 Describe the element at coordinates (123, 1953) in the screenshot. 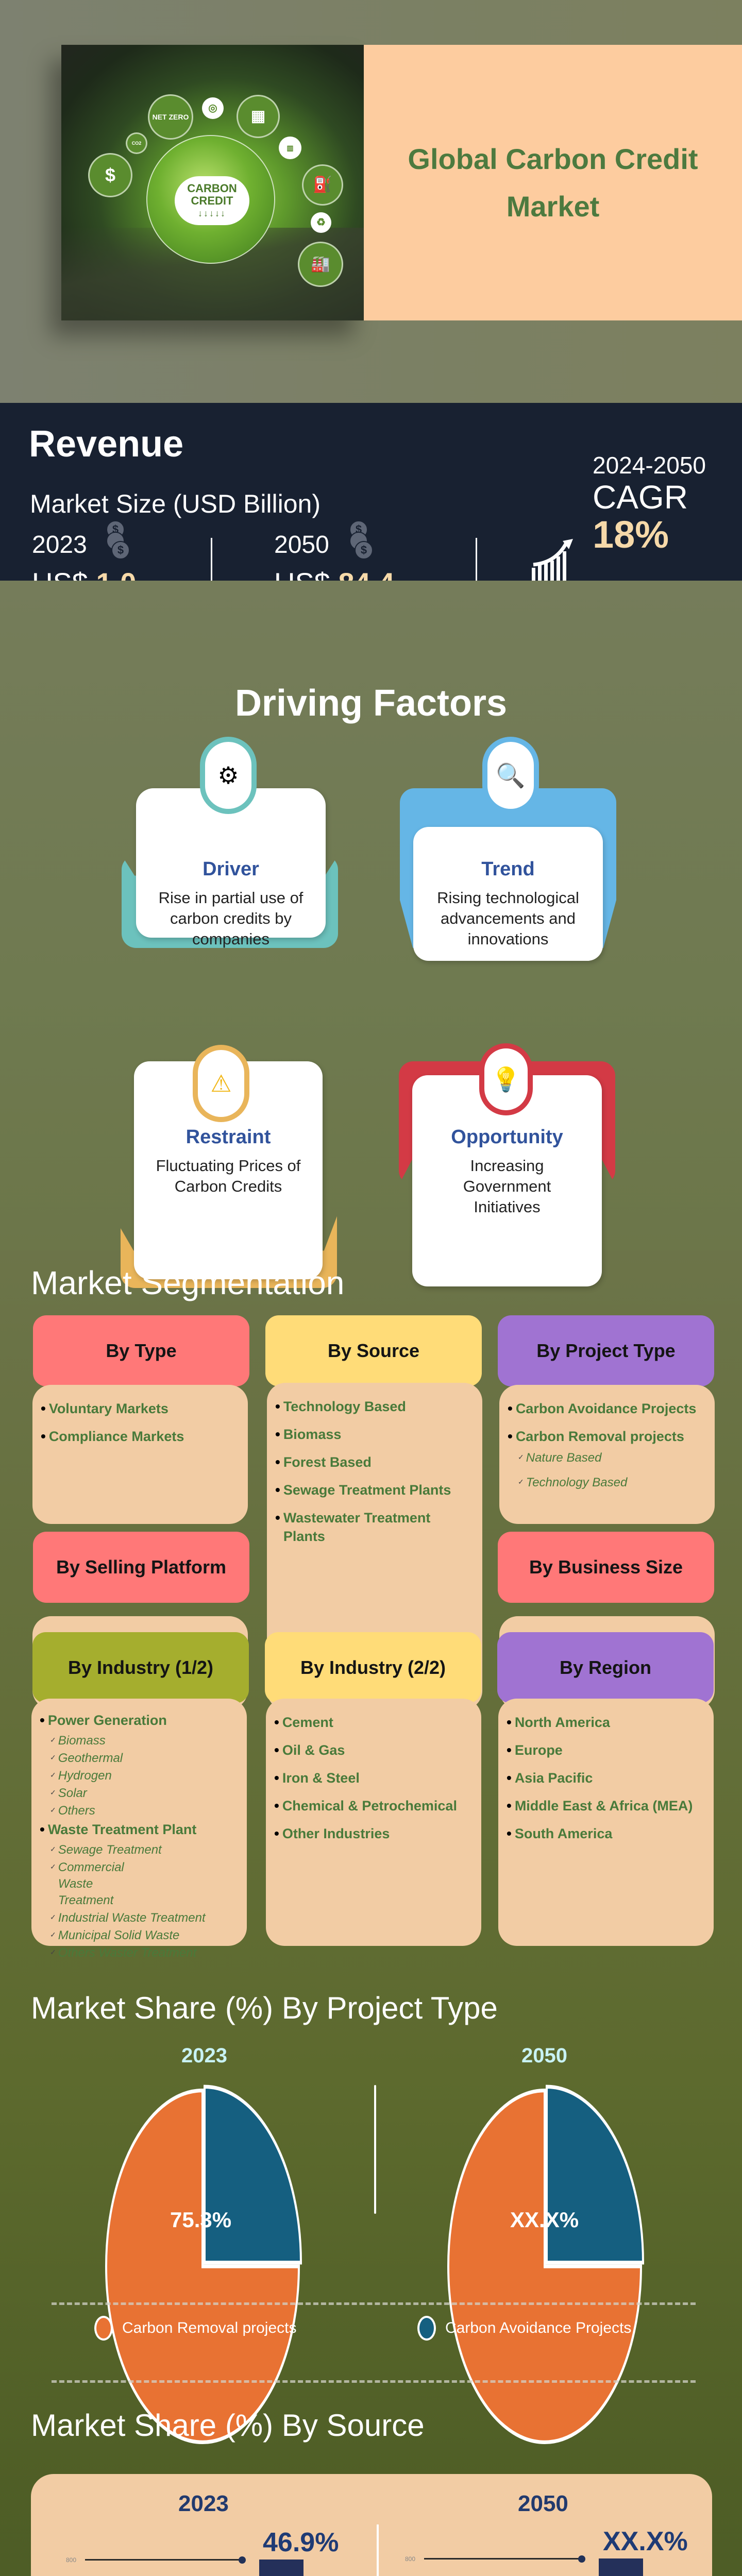

I see `sub-item: ✓ Others Waster Treatment` at that location.